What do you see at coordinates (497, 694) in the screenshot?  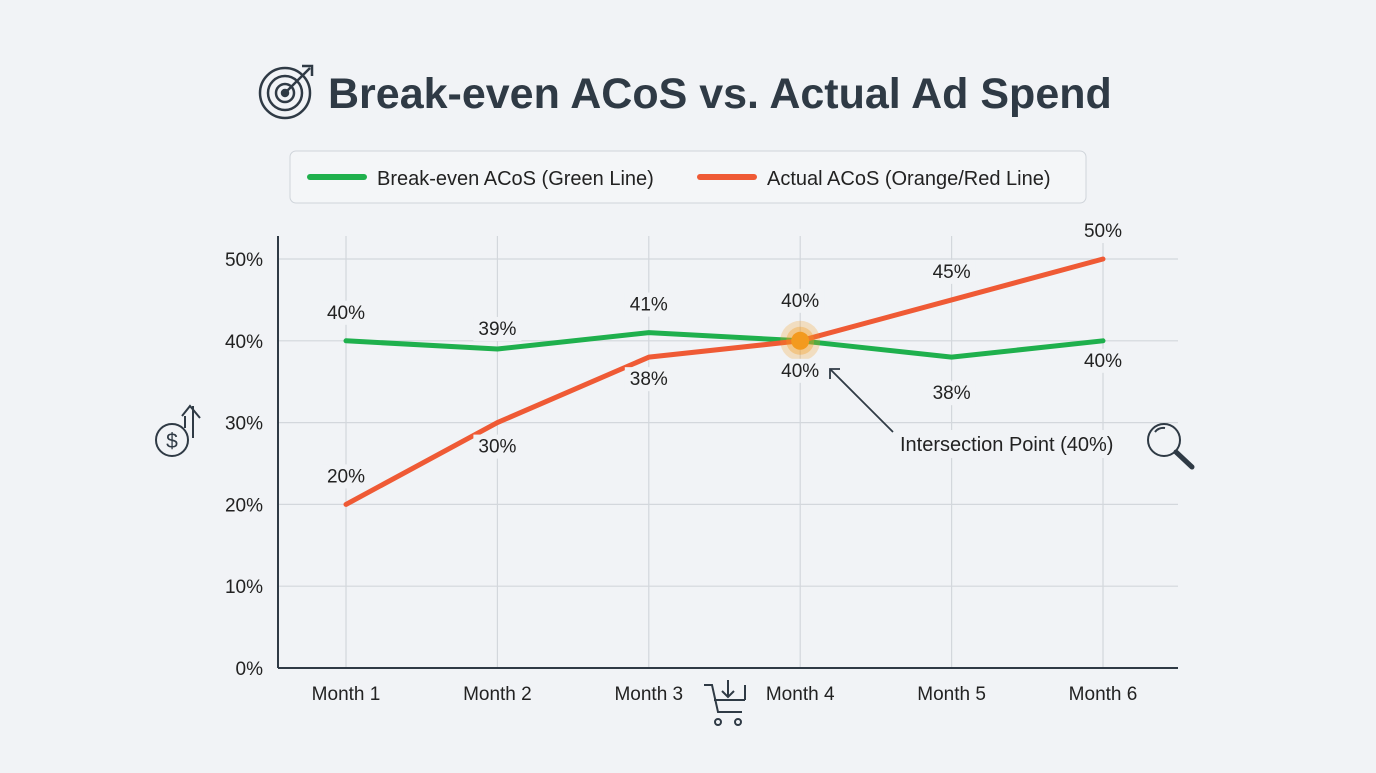 I see `x-tick-label: Month 2` at bounding box center [497, 694].